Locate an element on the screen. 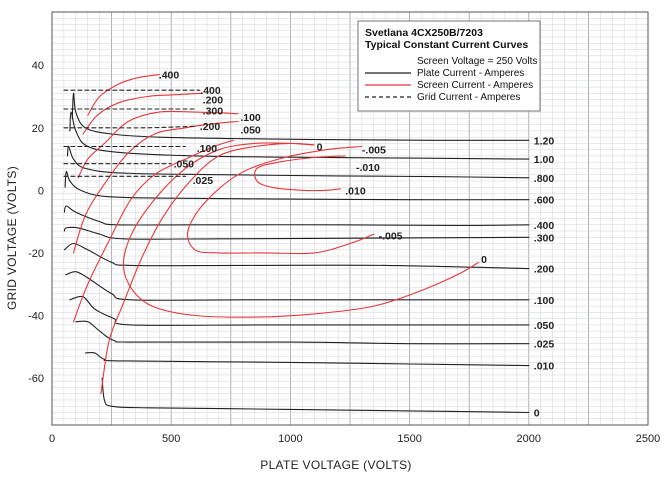 This screenshot has width=668, height=479. plate-current-label: .400 is located at coordinates (544, 226).